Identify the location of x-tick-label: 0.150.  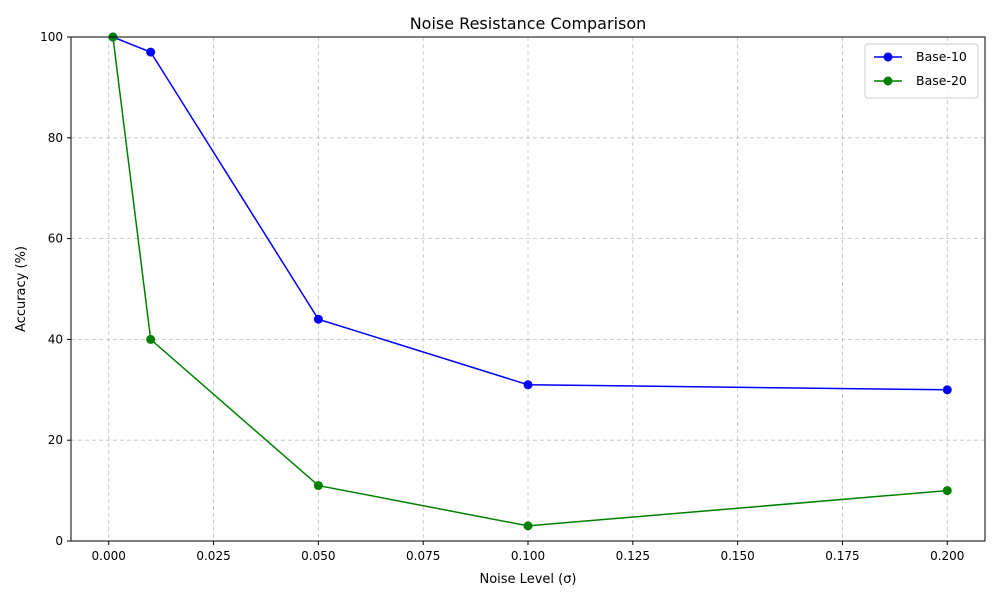
(737, 556).